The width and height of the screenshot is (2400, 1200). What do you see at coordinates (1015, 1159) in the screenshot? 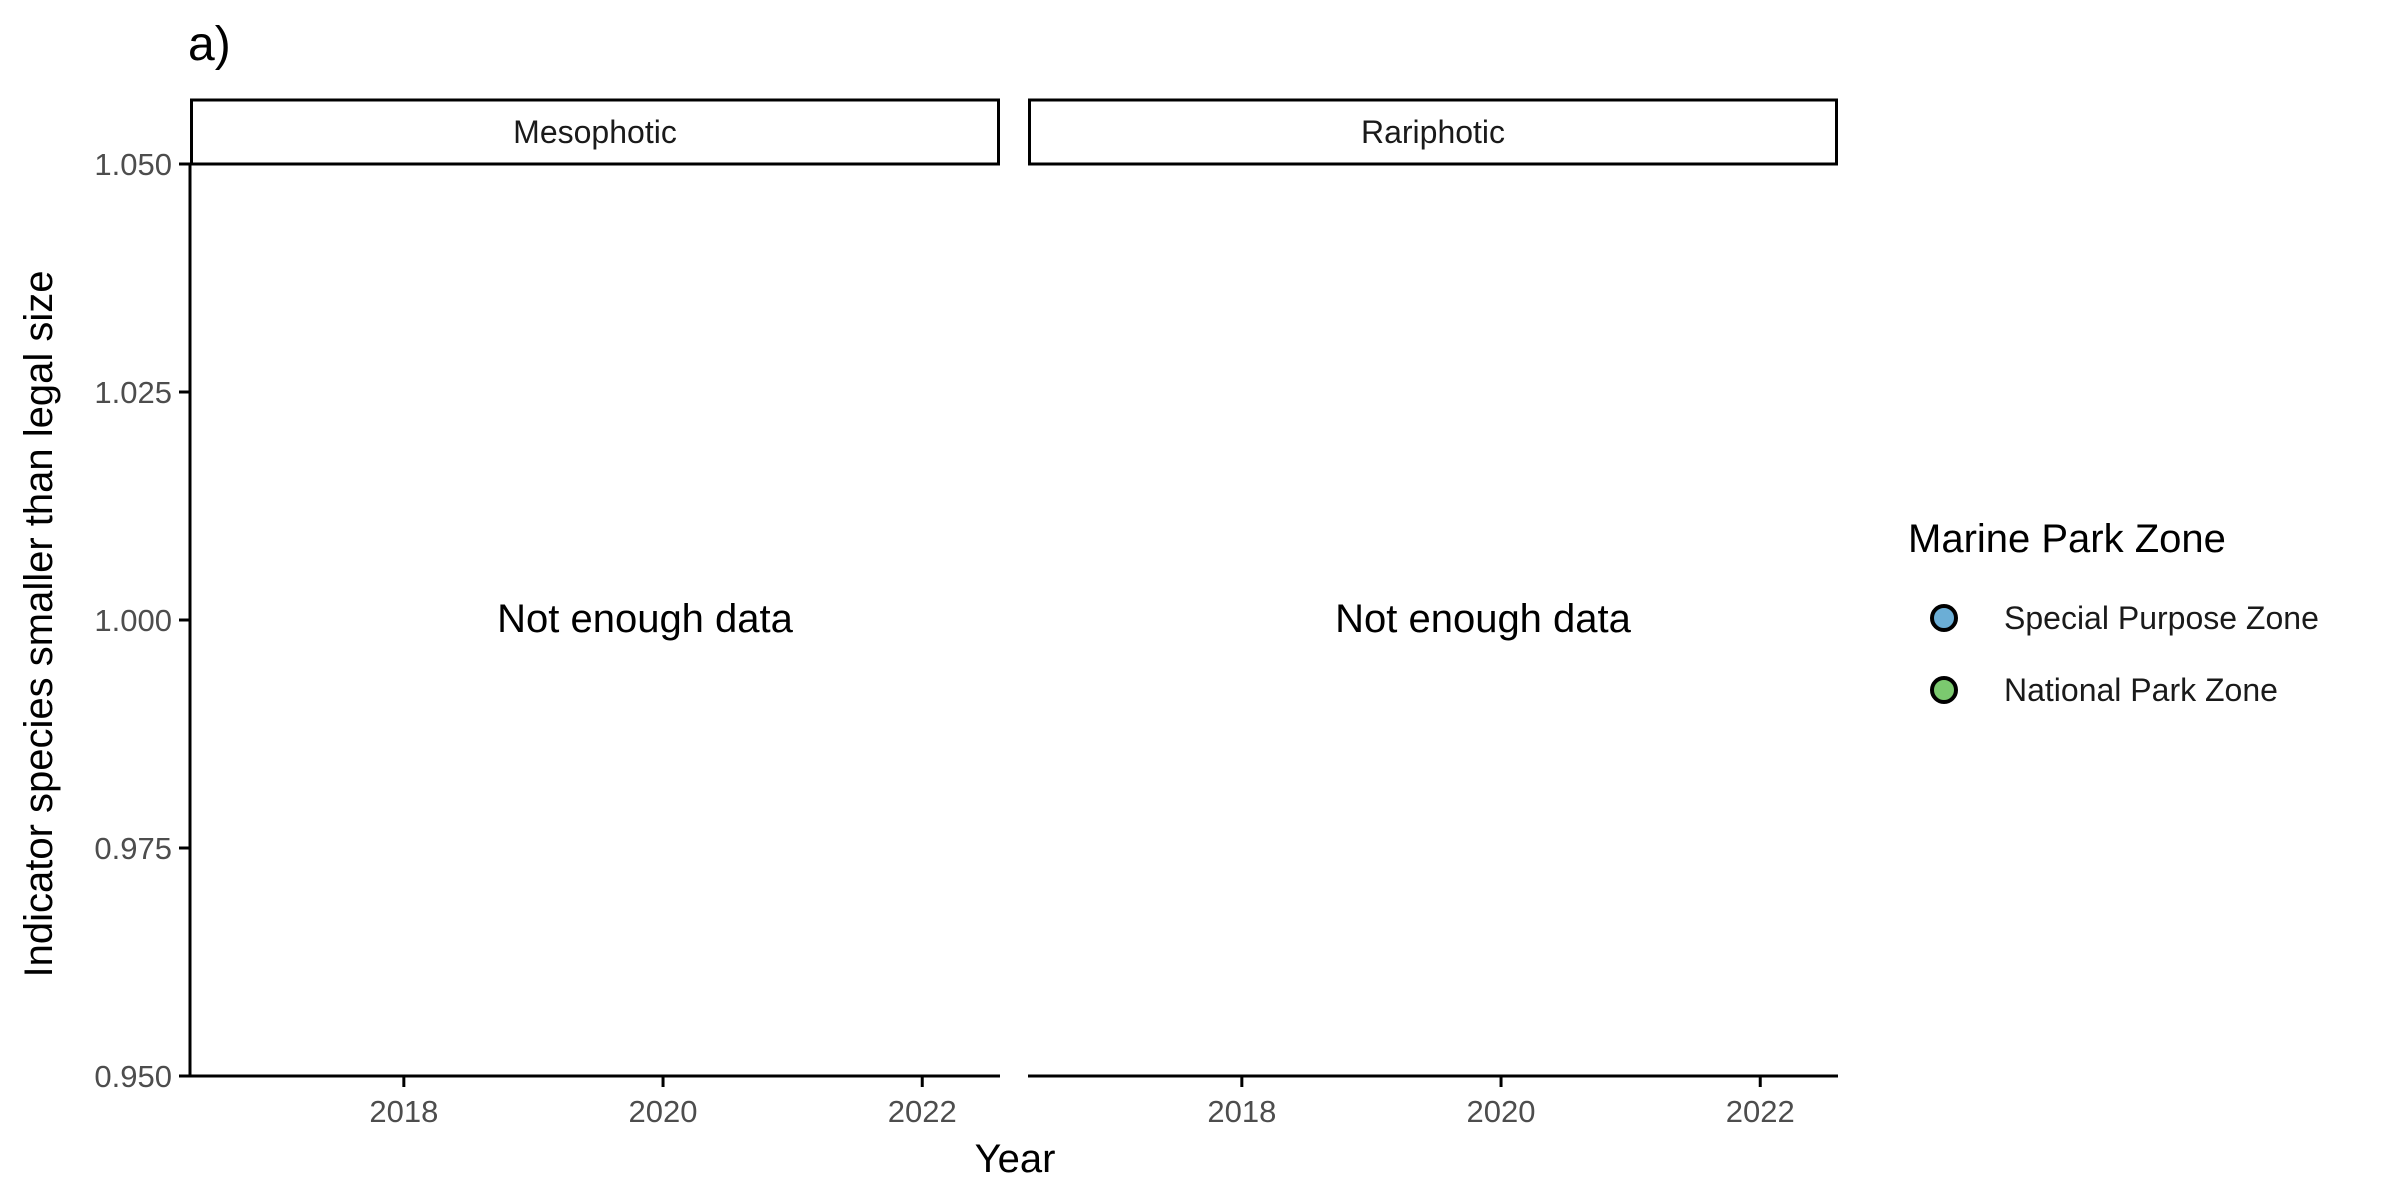
I see `x-axis-label: Year` at bounding box center [1015, 1159].